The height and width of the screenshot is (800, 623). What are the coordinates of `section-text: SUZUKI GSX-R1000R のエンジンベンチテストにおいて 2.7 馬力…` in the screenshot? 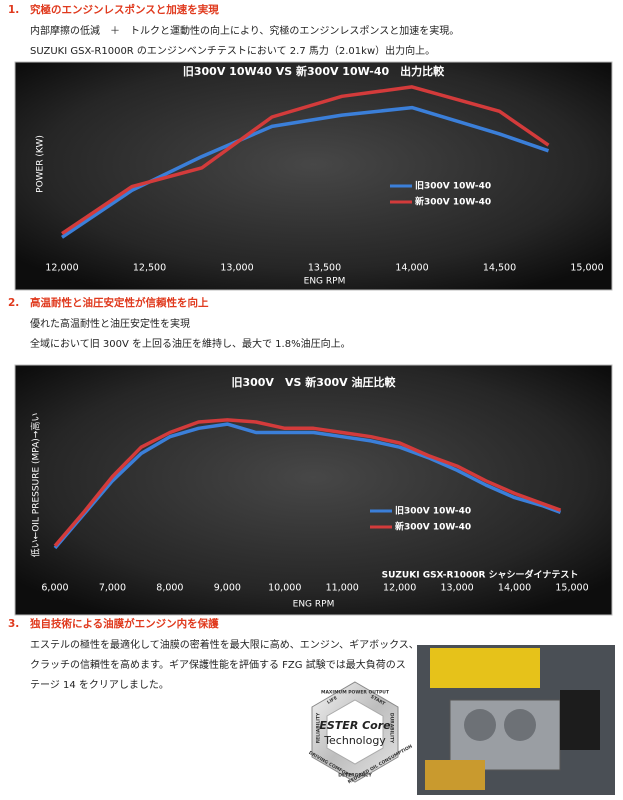 It's located at (232, 50).